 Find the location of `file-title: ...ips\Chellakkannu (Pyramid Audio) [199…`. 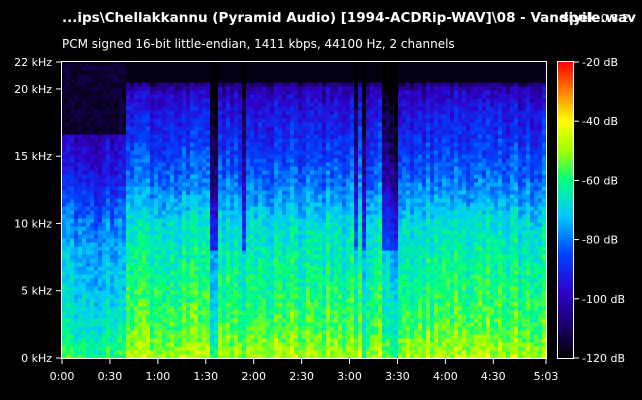

file-title: ...ips\Chellakkannu (Pyramid Audio) [199… is located at coordinates (349, 18).